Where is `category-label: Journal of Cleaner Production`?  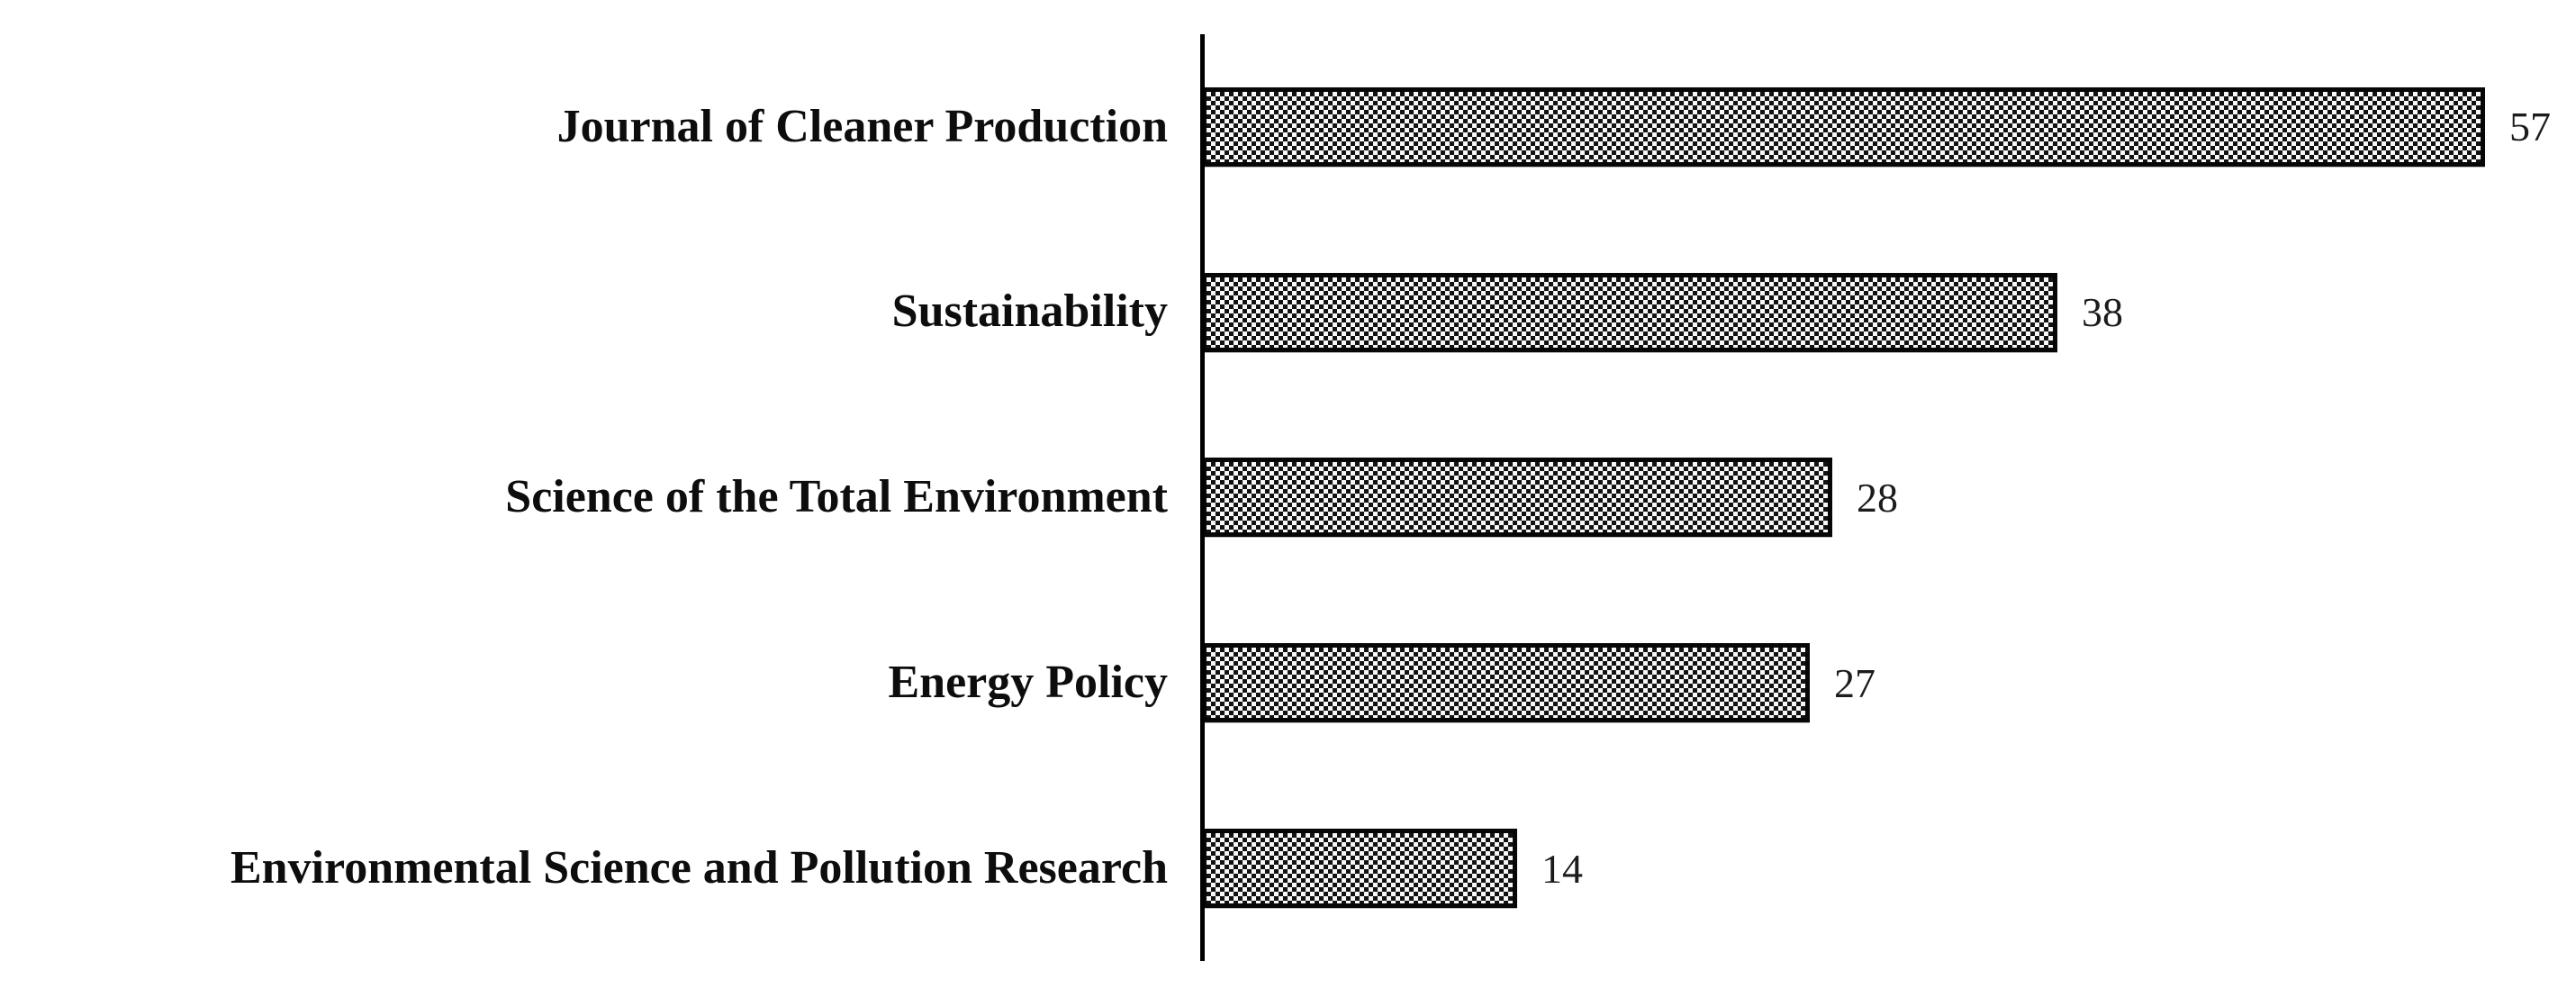 category-label: Journal of Cleaner Production is located at coordinates (862, 126).